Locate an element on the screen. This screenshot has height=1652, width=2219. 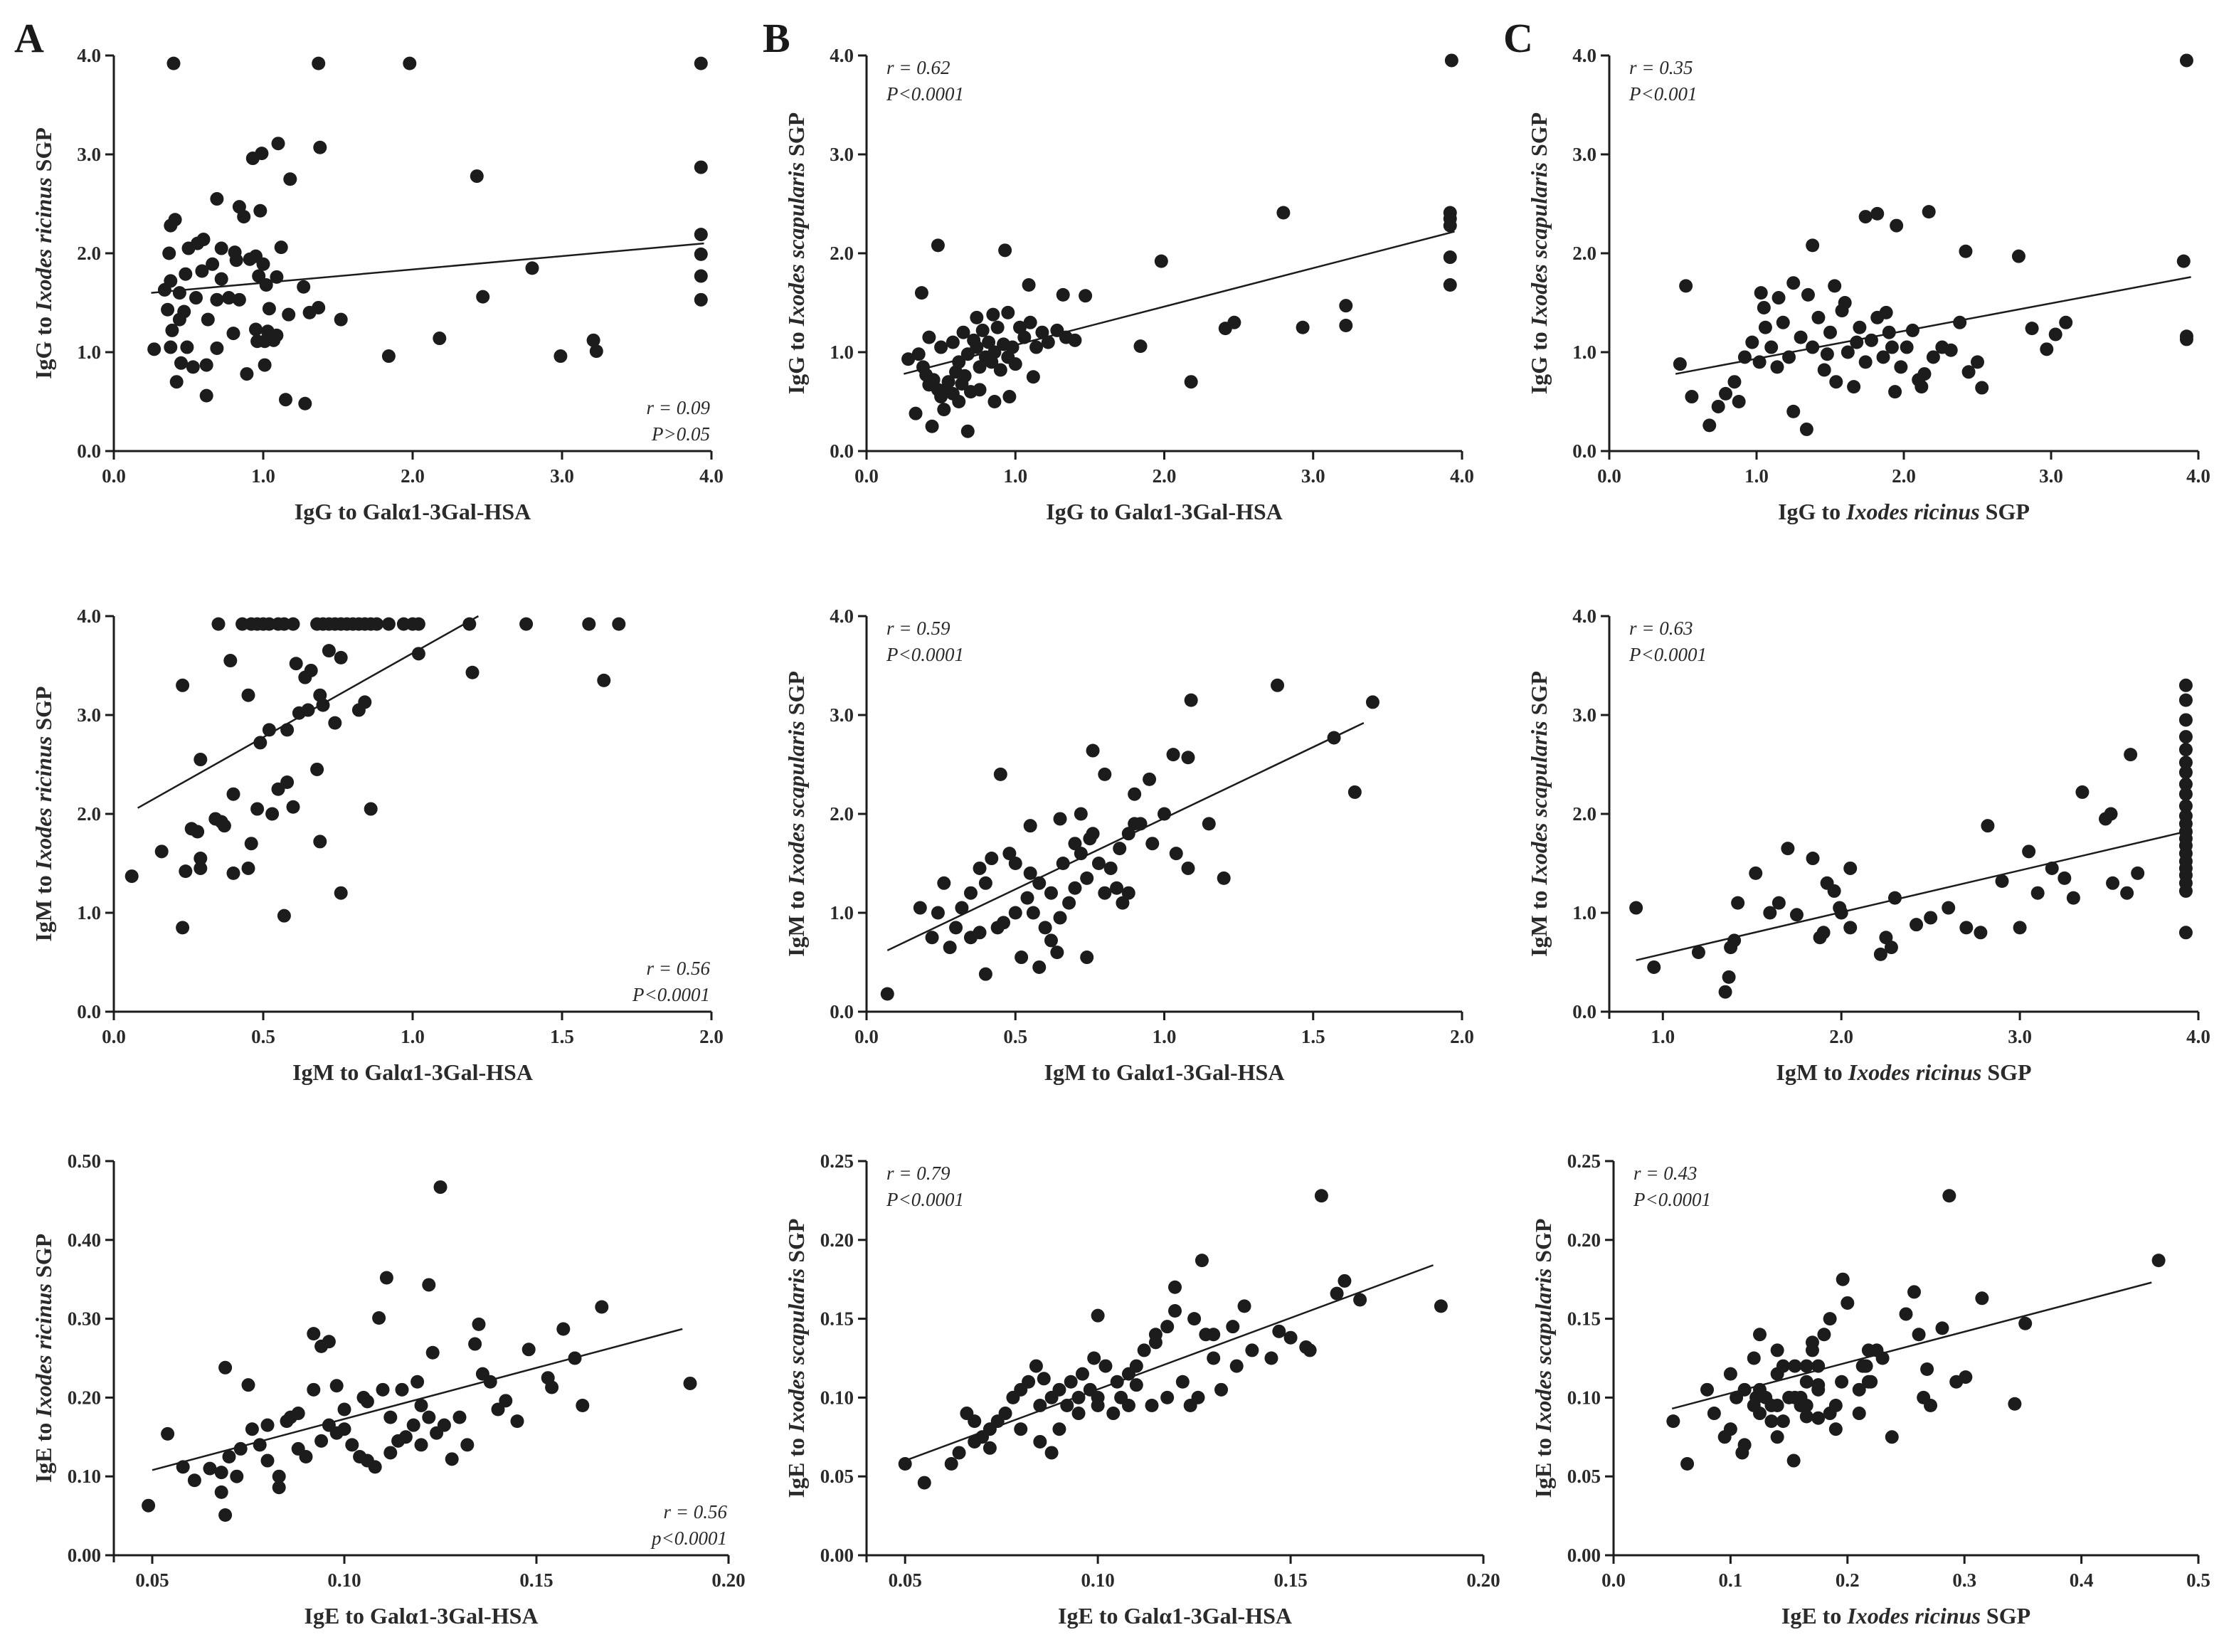
x-tick-label: 0.10 is located at coordinates (1098, 1580).